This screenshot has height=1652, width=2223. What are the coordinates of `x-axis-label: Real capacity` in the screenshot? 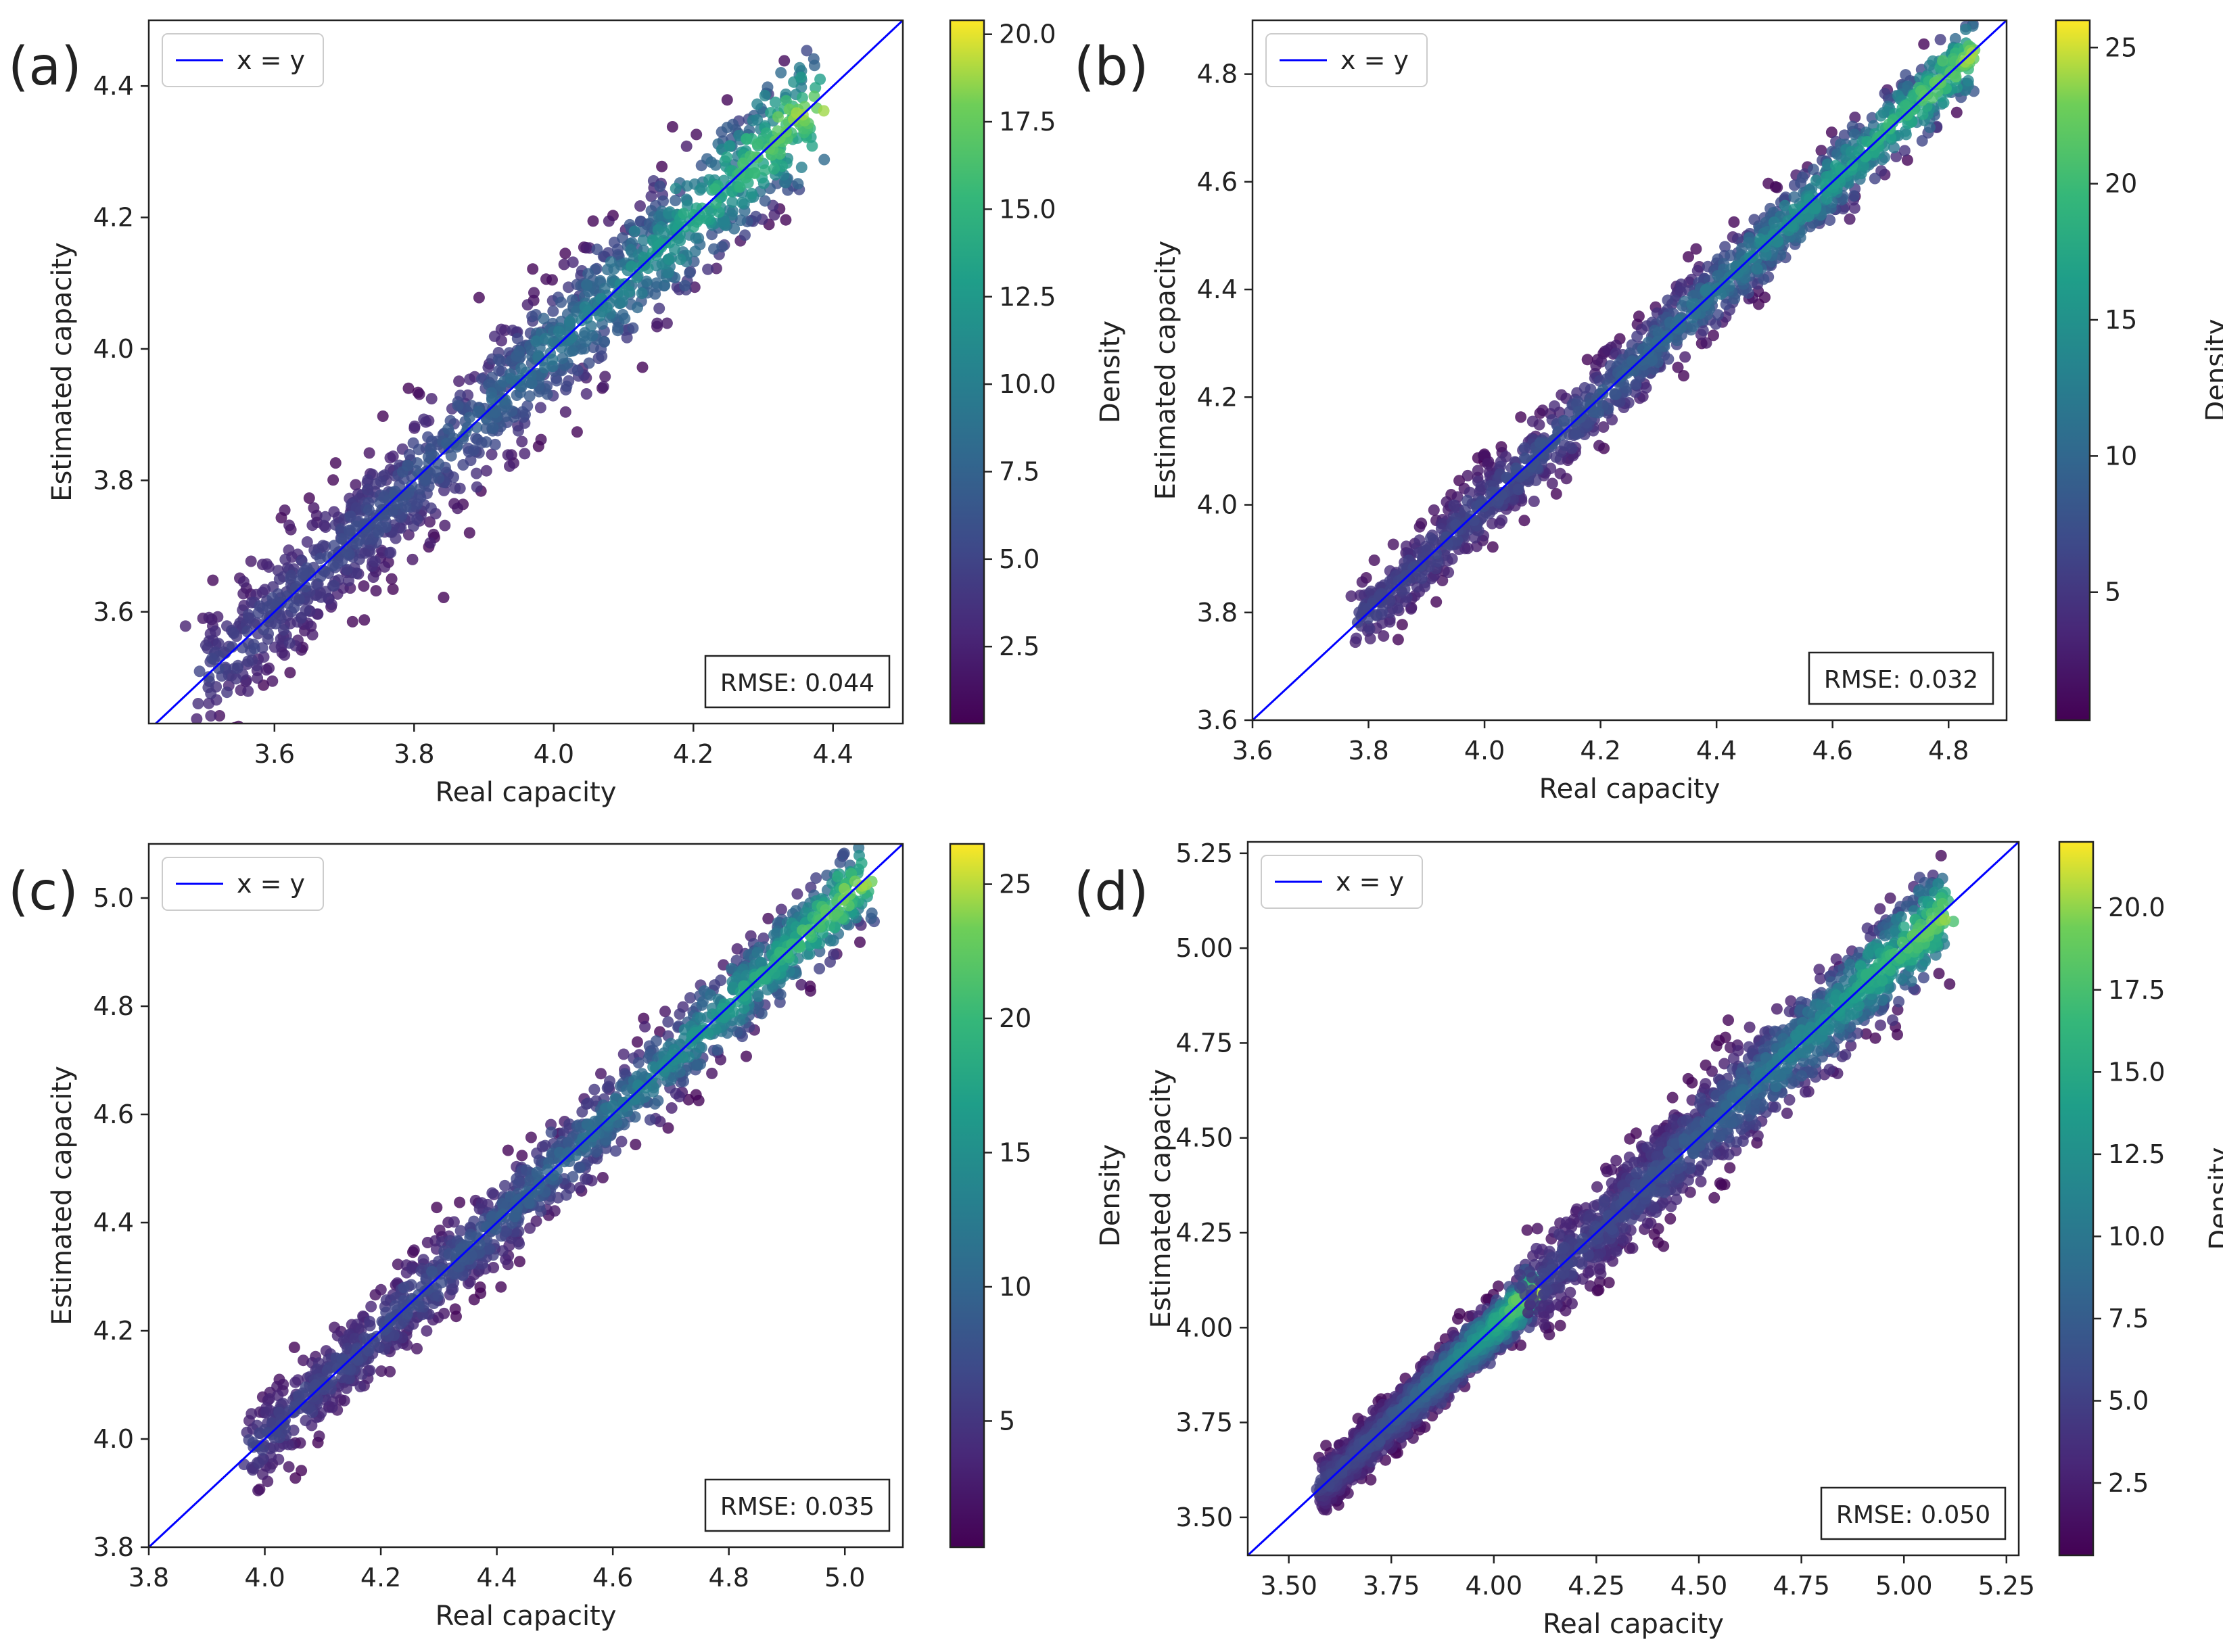 It's located at (526, 1617).